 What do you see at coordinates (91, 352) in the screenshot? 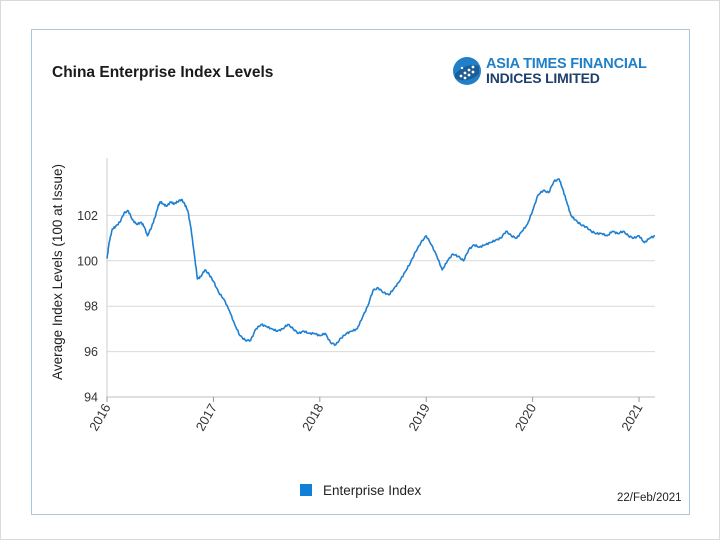
I see `y-tick-label: 96` at bounding box center [91, 352].